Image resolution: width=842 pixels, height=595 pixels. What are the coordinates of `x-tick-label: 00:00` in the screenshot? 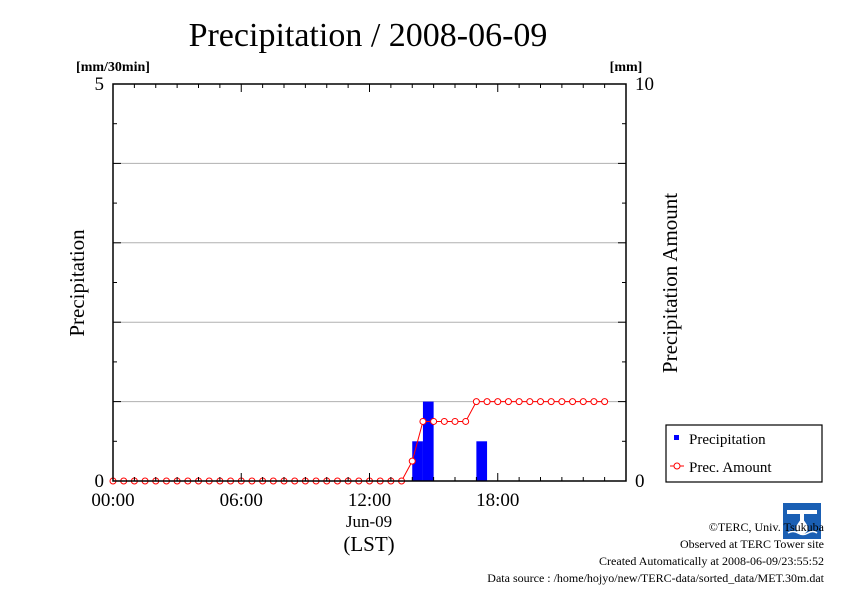 It's located at (112, 500).